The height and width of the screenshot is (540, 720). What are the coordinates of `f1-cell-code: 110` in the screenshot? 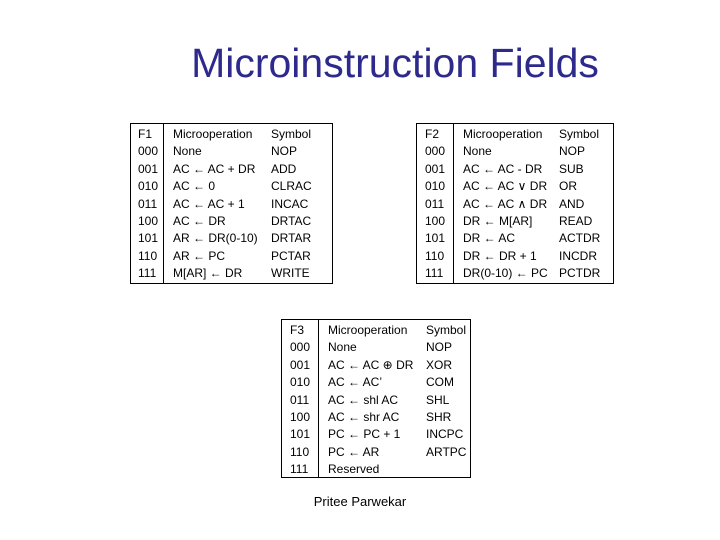 It's located at (148, 255).